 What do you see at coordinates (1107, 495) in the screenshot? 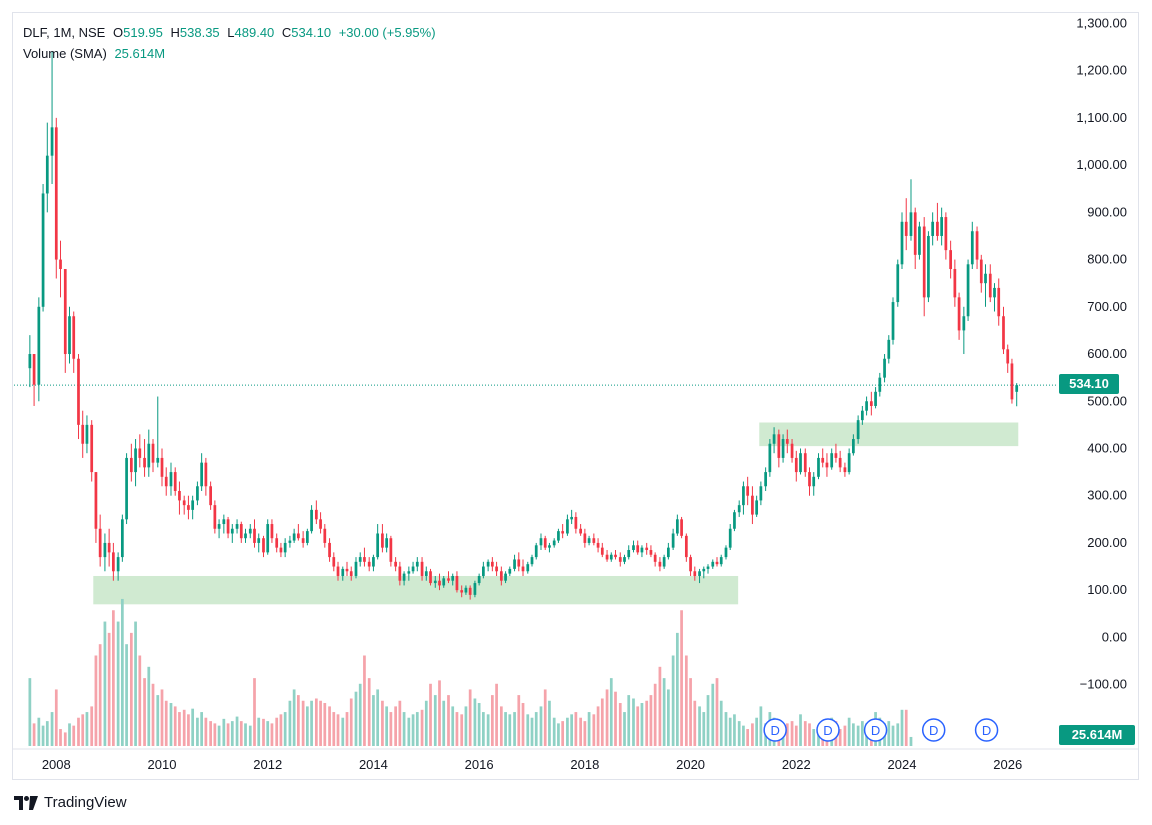
I see `y-tick-label: 300.00` at bounding box center [1107, 495].